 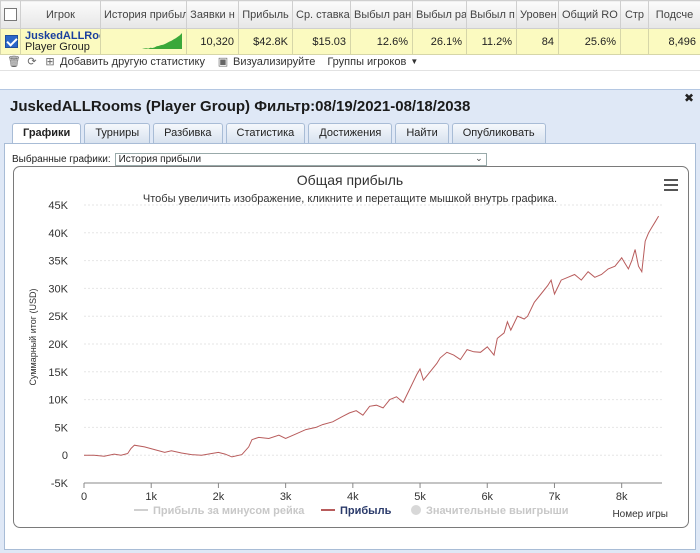 I want to click on tab-achievements: Достижения, so click(x=350, y=133).